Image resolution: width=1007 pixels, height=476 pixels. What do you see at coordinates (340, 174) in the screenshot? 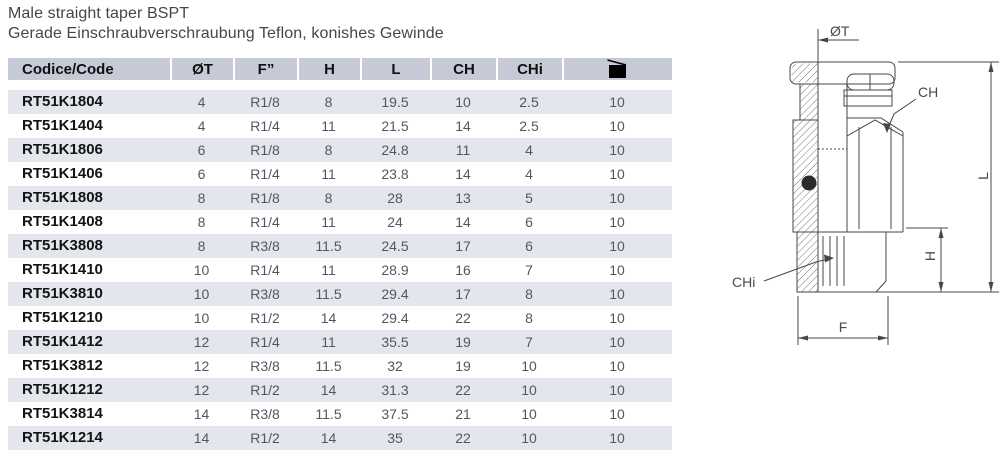
I see `table-row: RT51K1406 6 R1/4 11 23.8 14 4 10` at bounding box center [340, 174].